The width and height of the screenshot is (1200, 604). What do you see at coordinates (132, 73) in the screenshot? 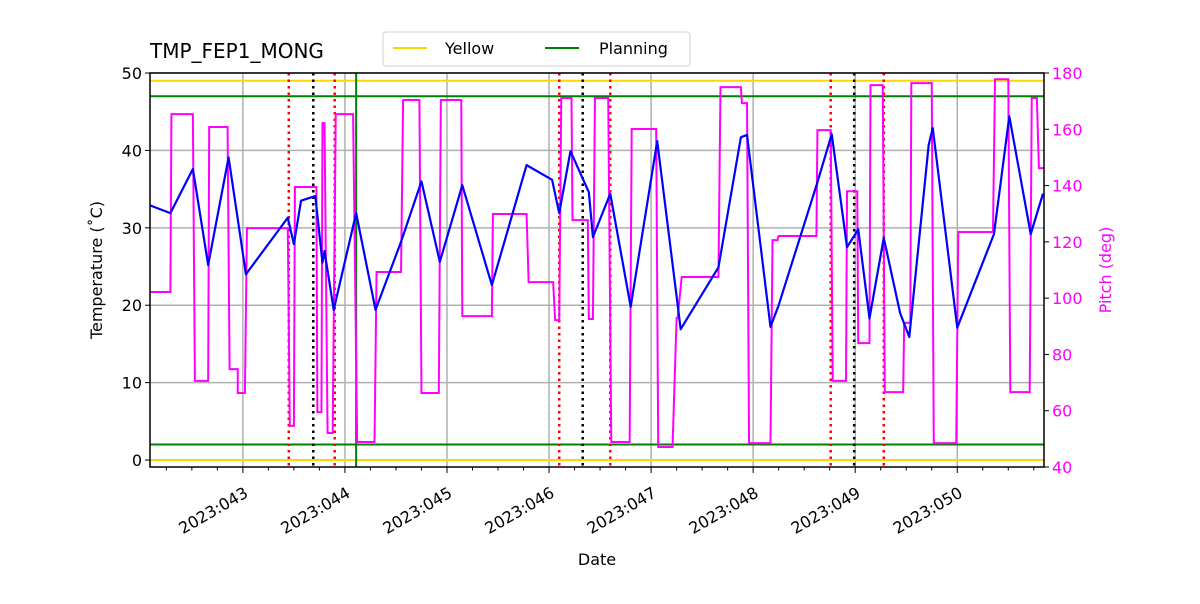
I see `y-tick-label: 50` at bounding box center [132, 73].